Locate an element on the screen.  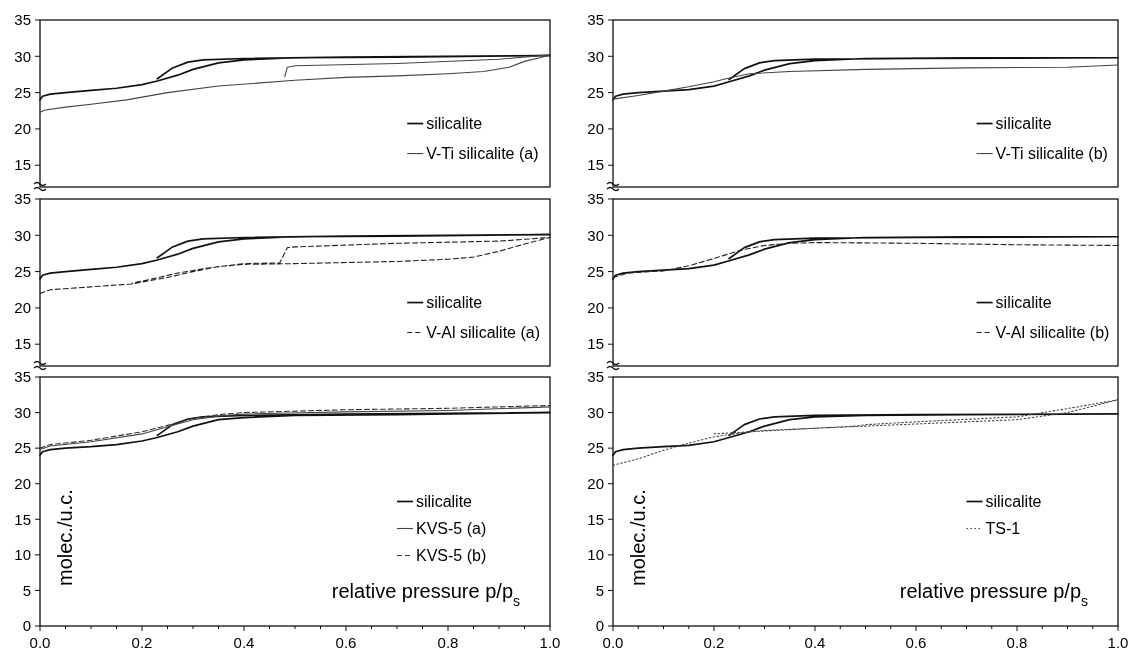
legend-label: TS-1 is located at coordinates (1003, 529).